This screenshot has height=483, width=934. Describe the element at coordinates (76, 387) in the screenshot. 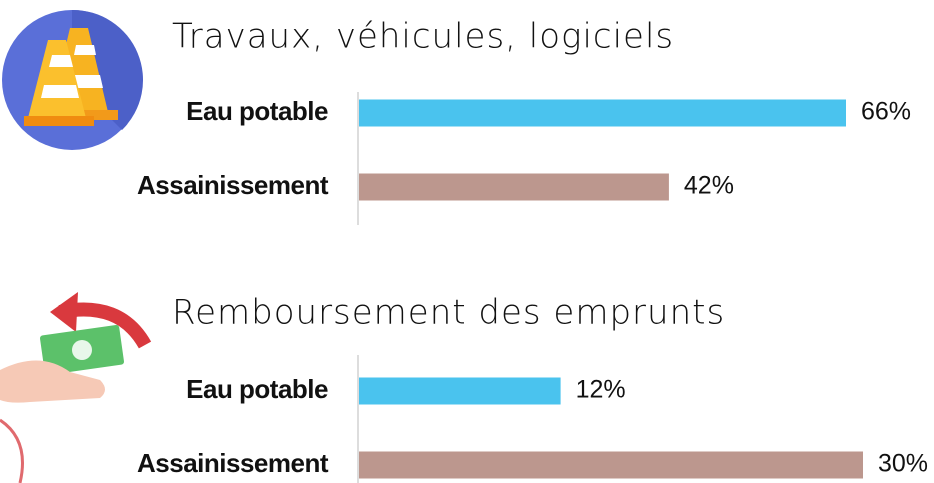

I see `money-icon` at that location.